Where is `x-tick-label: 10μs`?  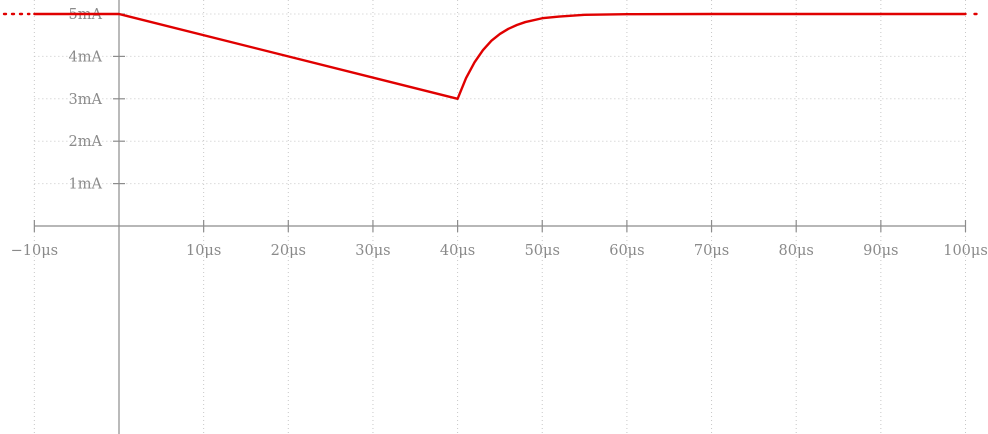 x-tick-label: 10μs is located at coordinates (203, 251).